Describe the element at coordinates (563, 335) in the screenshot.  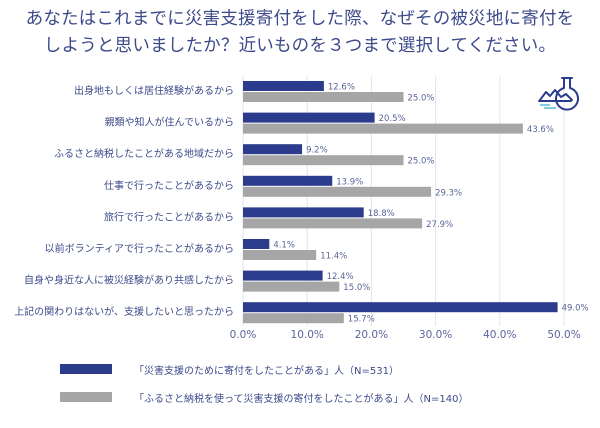
I see `x-tick-label: 50.0%` at that location.